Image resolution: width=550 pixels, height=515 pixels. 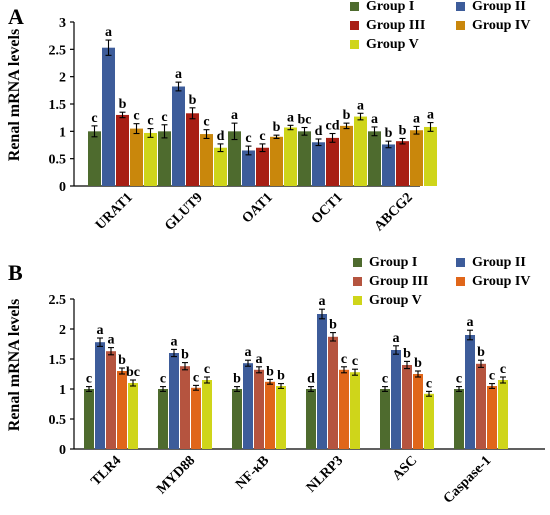 What do you see at coordinates (440, 26) in the screenshot?
I see `panel-a-legend: Group I Group II Group III Group IV Group V` at bounding box center [440, 26].